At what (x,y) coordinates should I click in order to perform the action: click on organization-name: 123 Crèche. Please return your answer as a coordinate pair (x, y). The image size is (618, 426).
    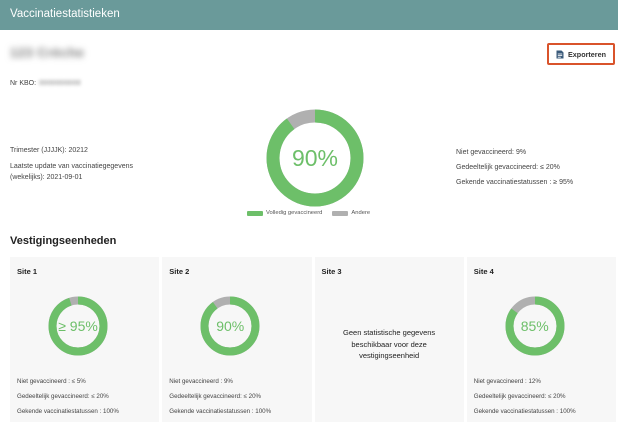
    Looking at the image, I should click on (47, 52).